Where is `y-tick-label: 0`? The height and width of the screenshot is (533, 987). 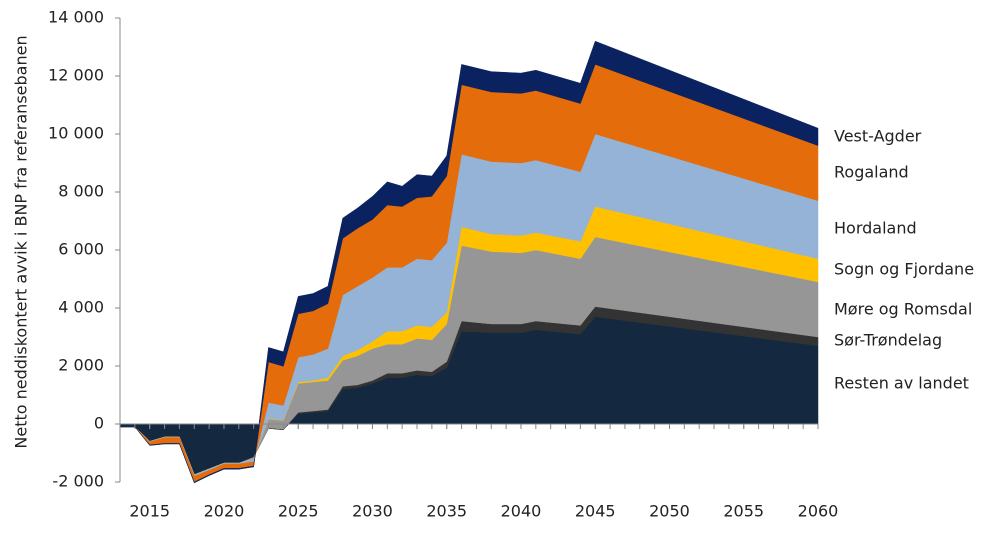
y-tick-label: 0 is located at coordinates (99, 423).